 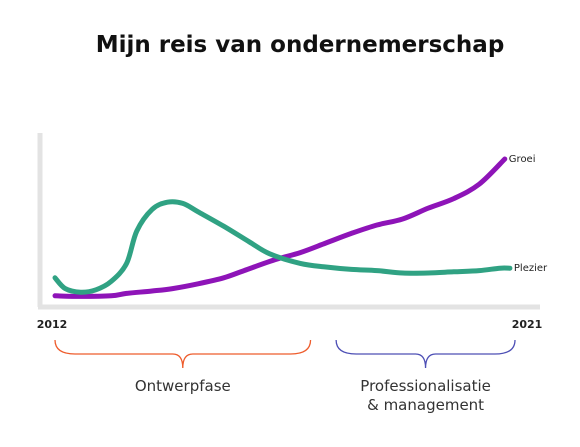 What do you see at coordinates (522, 159) in the screenshot?
I see `series-label-groei: Groei` at bounding box center [522, 159].